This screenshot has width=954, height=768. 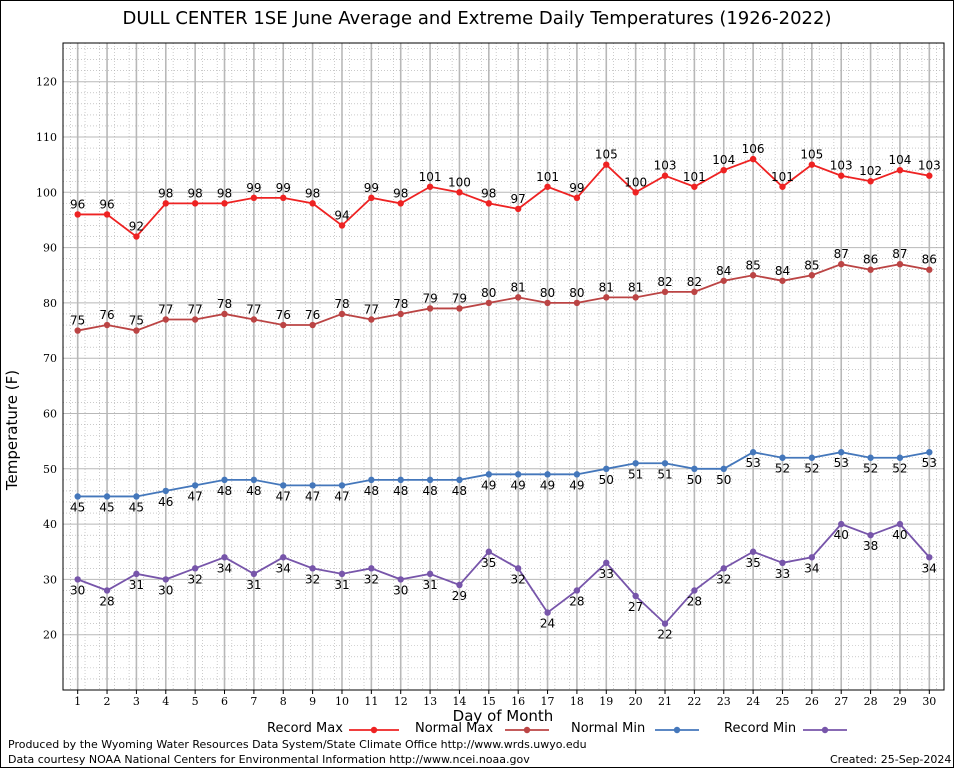 What do you see at coordinates (12, 430) in the screenshot?
I see `y-axis-label: Temperature (F)` at bounding box center [12, 430].